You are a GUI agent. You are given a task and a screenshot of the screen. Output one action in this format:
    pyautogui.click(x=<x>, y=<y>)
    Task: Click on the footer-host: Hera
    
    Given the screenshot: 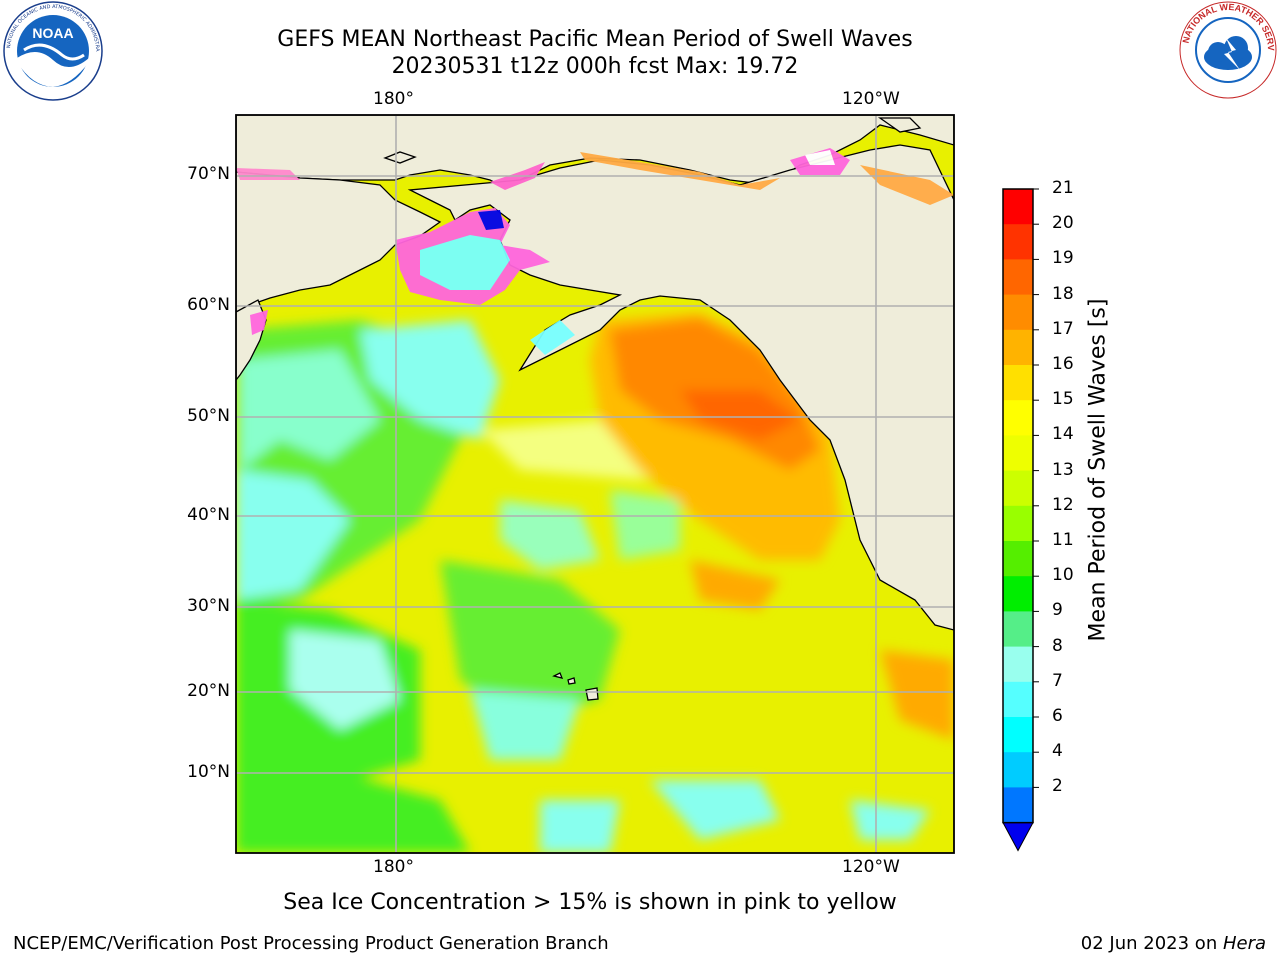 What is the action you would take?
    pyautogui.click(x=1244, y=943)
    